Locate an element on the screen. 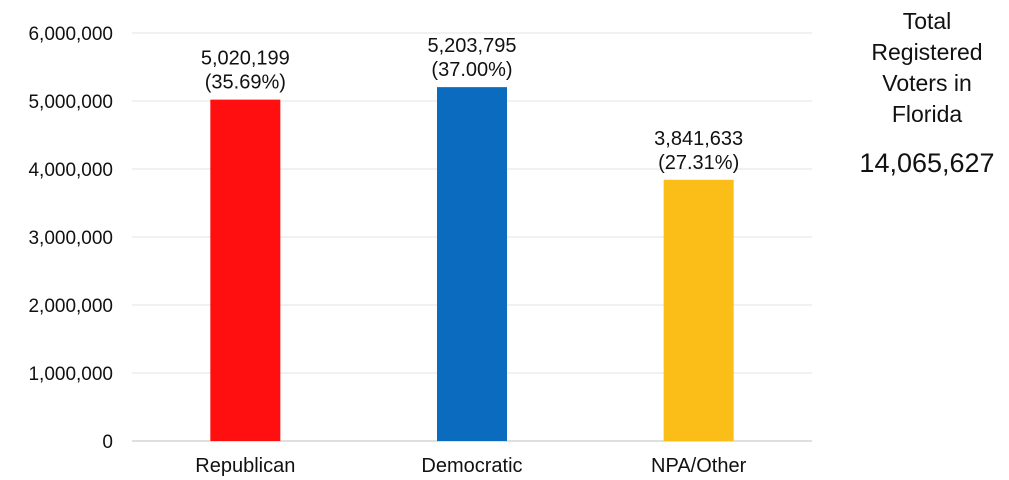 This screenshot has width=1009, height=480. y-tick-label: 2,000,000 is located at coordinates (70, 306).